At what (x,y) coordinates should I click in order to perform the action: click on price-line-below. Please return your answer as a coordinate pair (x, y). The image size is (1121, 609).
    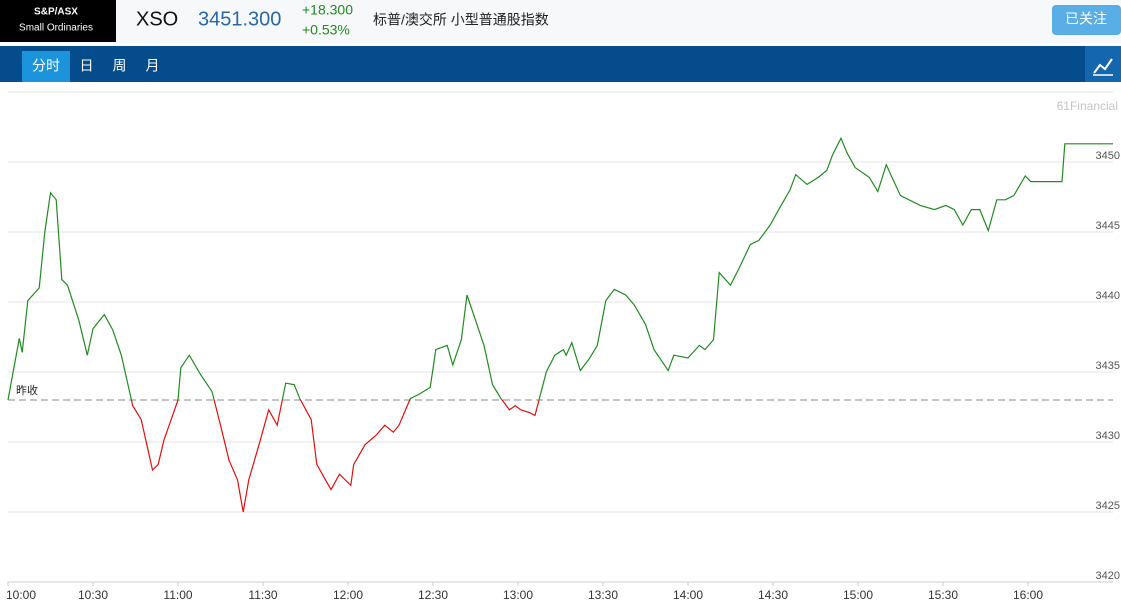
    Looking at the image, I should click on (274, 456).